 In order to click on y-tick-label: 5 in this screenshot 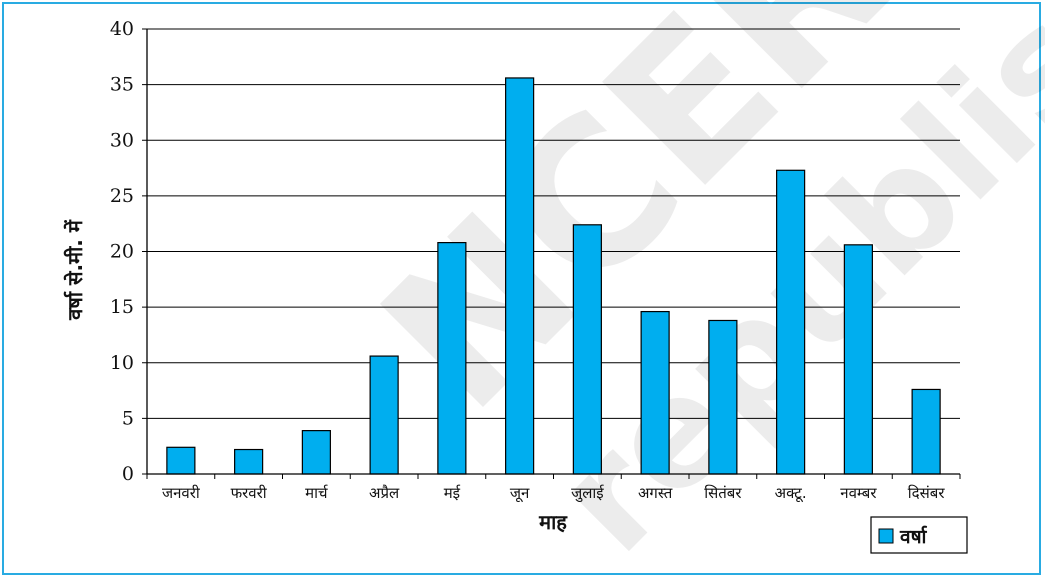, I will do `click(128, 418)`.